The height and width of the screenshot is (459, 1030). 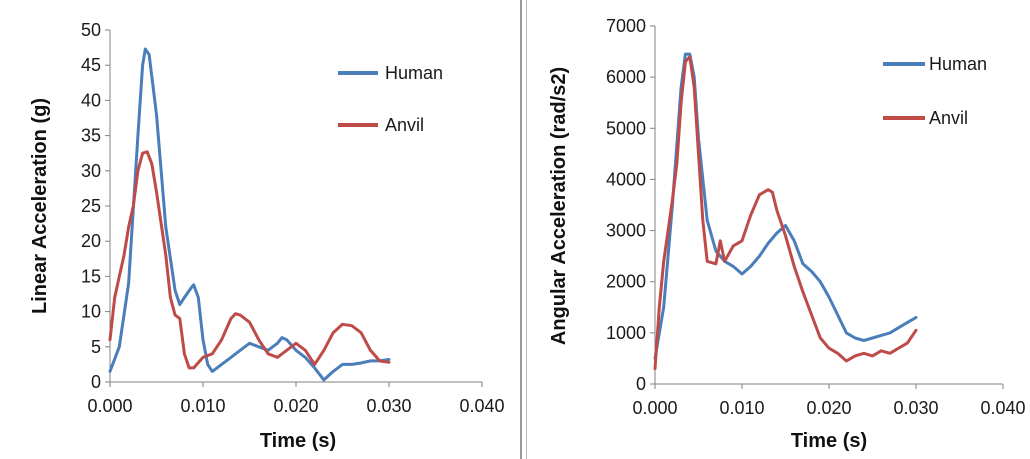 I want to click on y-tick-label: 5, so click(x=96, y=347).